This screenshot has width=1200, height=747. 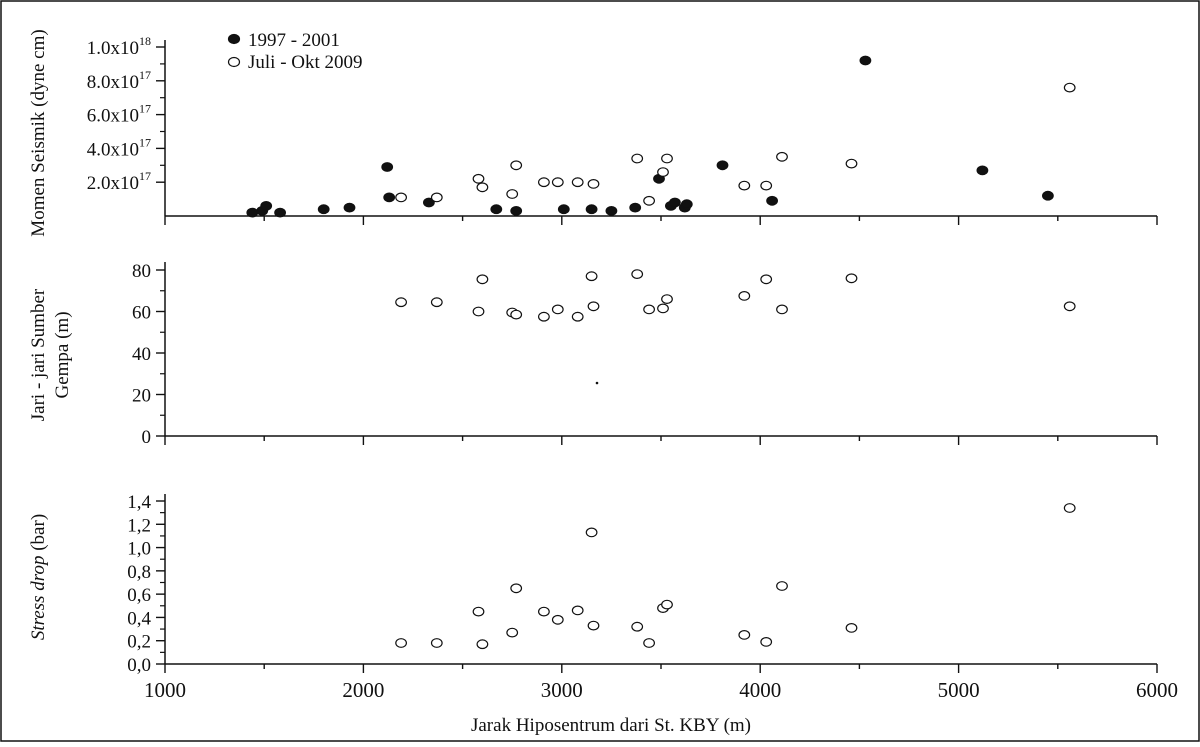 I want to click on tick-mantissa: 6.0x10, so click(x=113, y=116).